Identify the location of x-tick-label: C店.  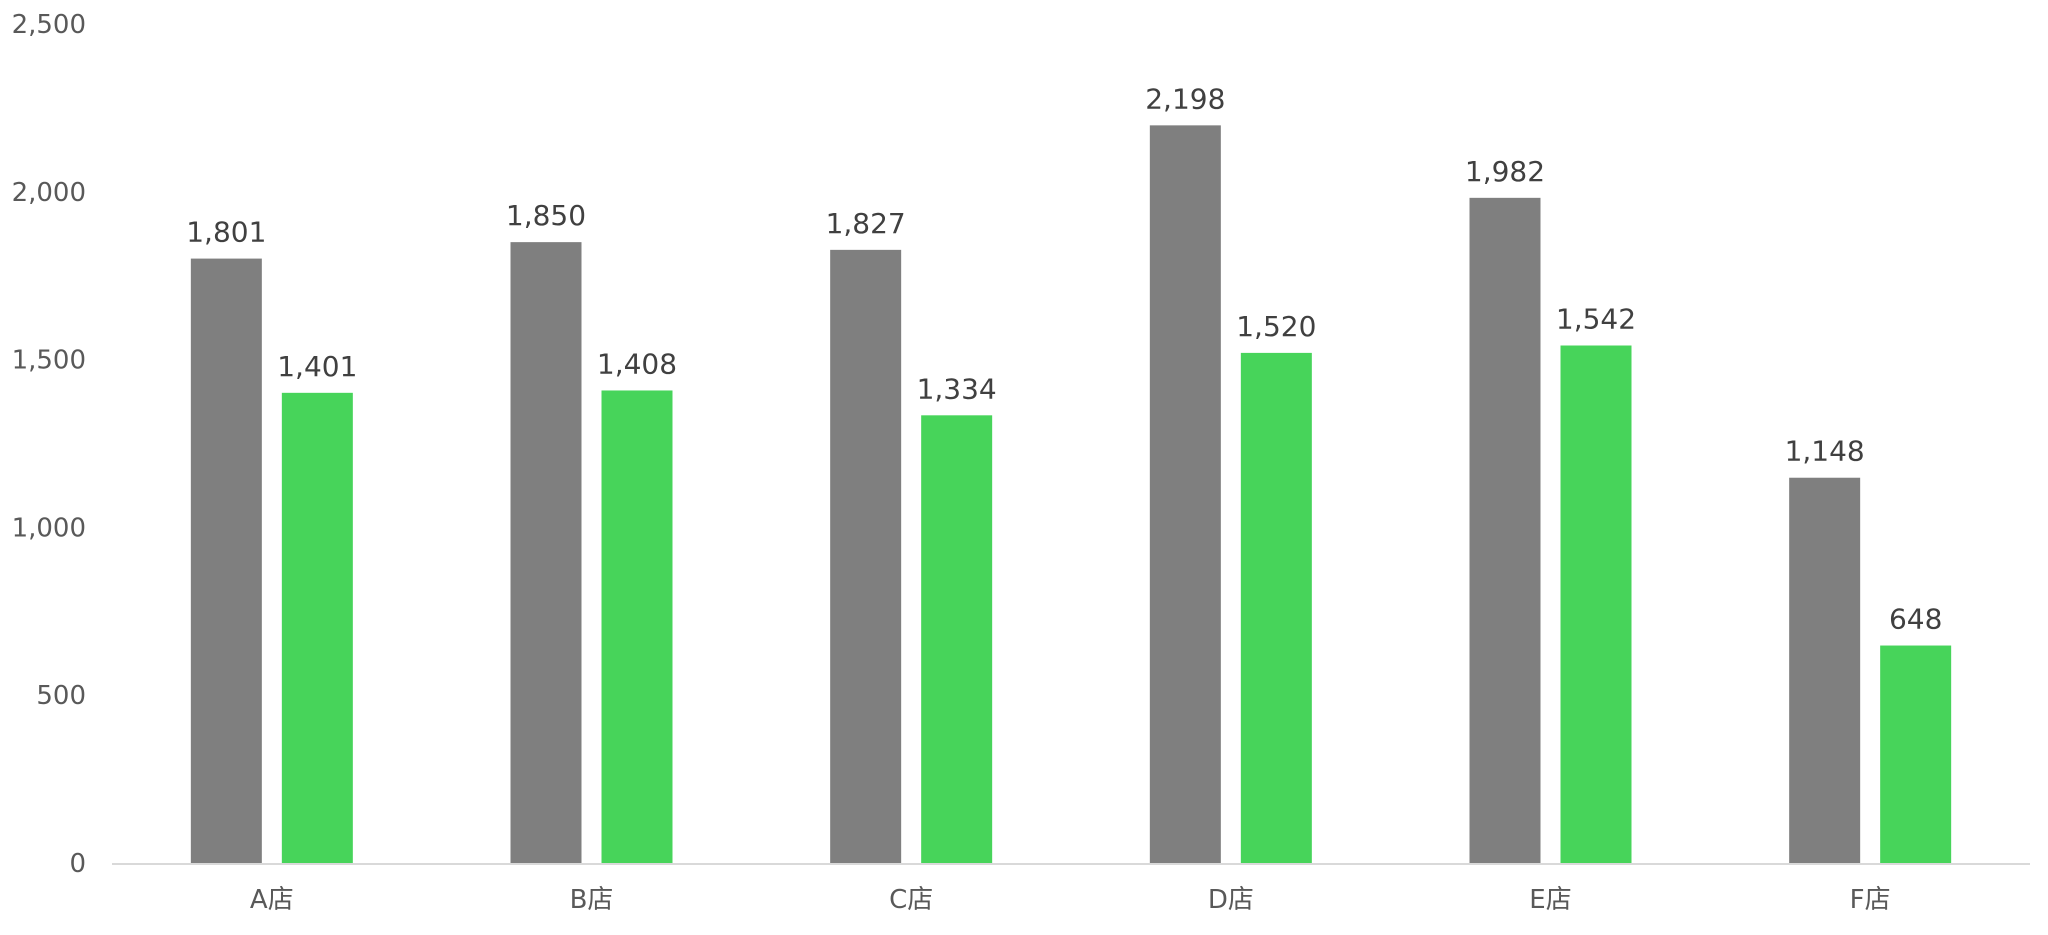
(911, 900).